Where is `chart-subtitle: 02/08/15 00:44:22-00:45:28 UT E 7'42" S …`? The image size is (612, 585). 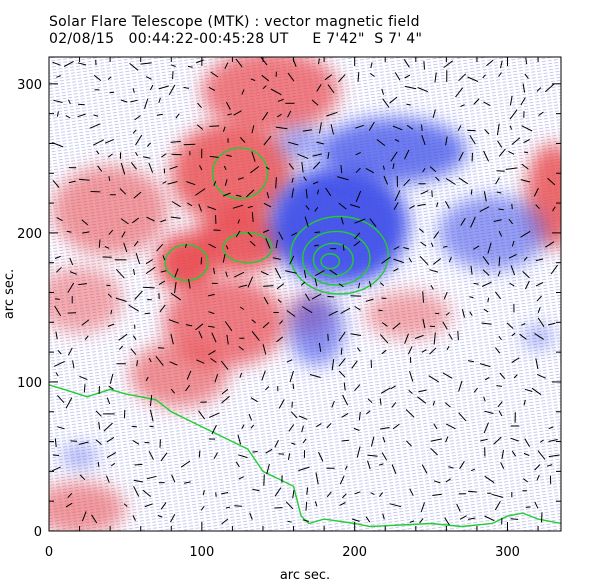 chart-subtitle: 02/08/15 00:44:22-00:45:28 UT E 7'42" S … is located at coordinates (236, 39).